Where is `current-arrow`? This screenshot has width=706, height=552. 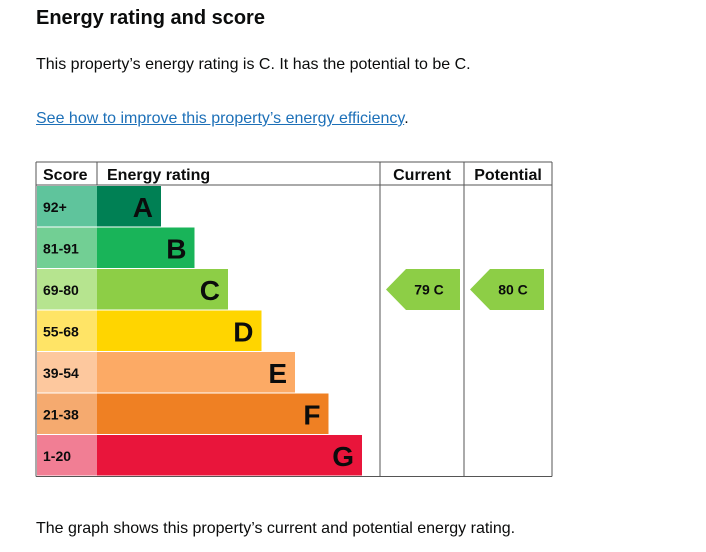
current-arrow is located at coordinates (423, 289).